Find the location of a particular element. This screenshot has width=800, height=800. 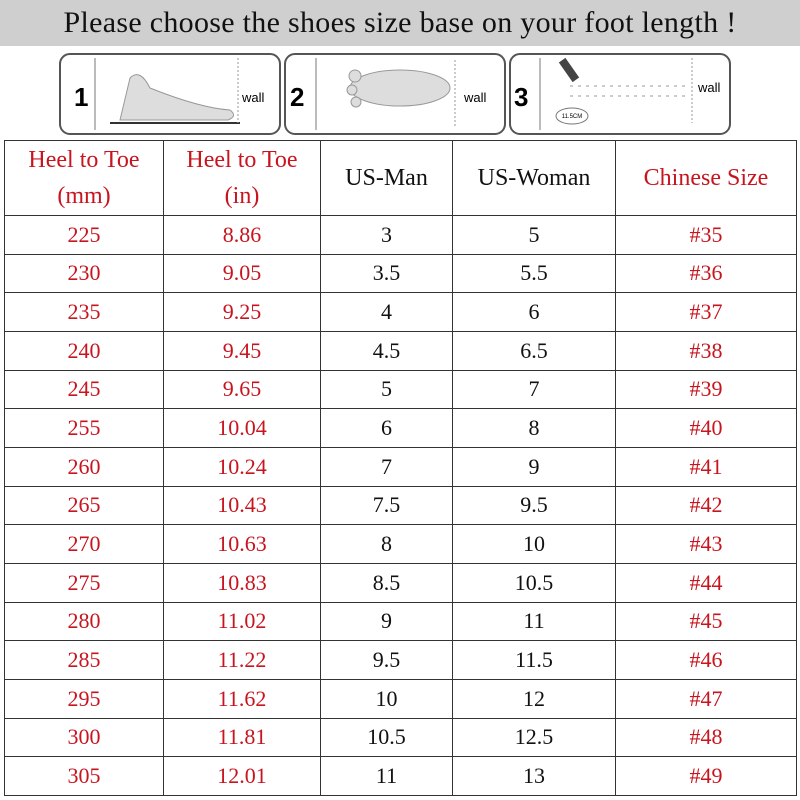

table-cell: 3 is located at coordinates (386, 235).